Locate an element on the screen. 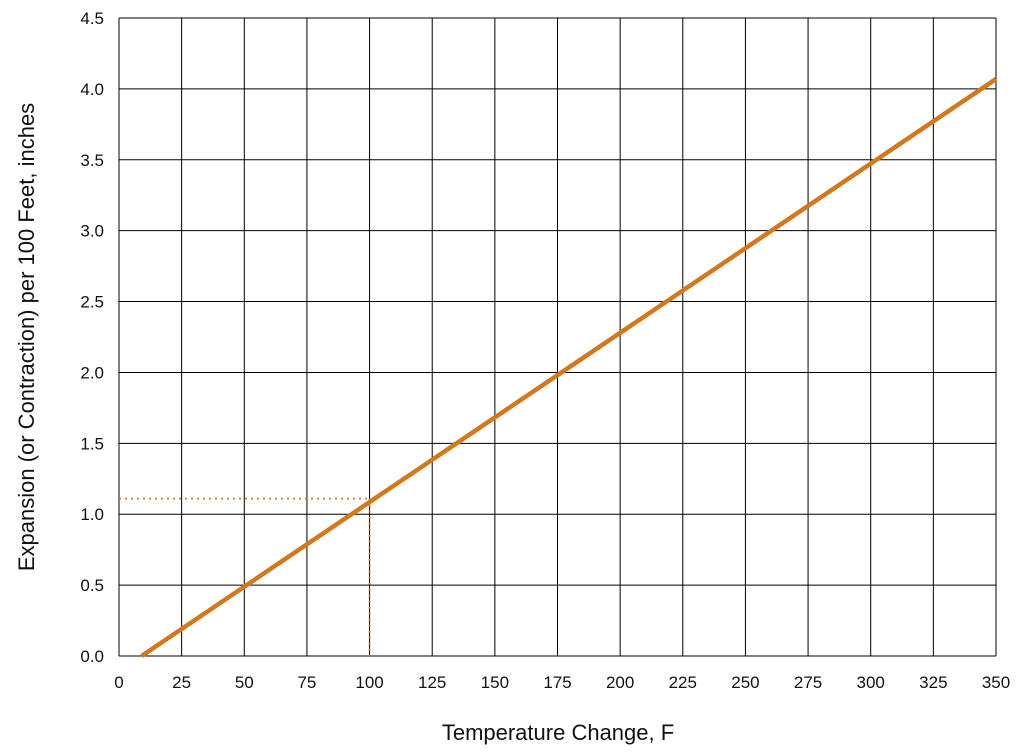 Image resolution: width=1020 pixels, height=755 pixels. x-tick-label: 150 is located at coordinates (495, 682).